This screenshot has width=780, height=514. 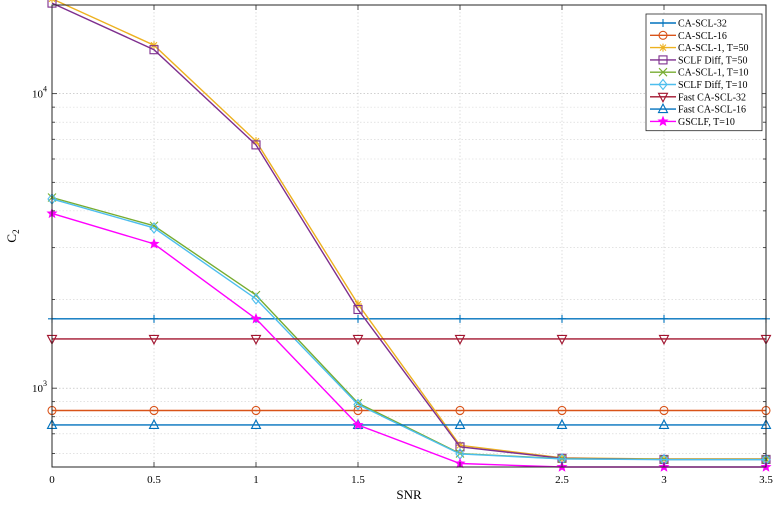 What do you see at coordinates (706, 122) in the screenshot?
I see `legend-label: GSCLF, T=10` at bounding box center [706, 122].